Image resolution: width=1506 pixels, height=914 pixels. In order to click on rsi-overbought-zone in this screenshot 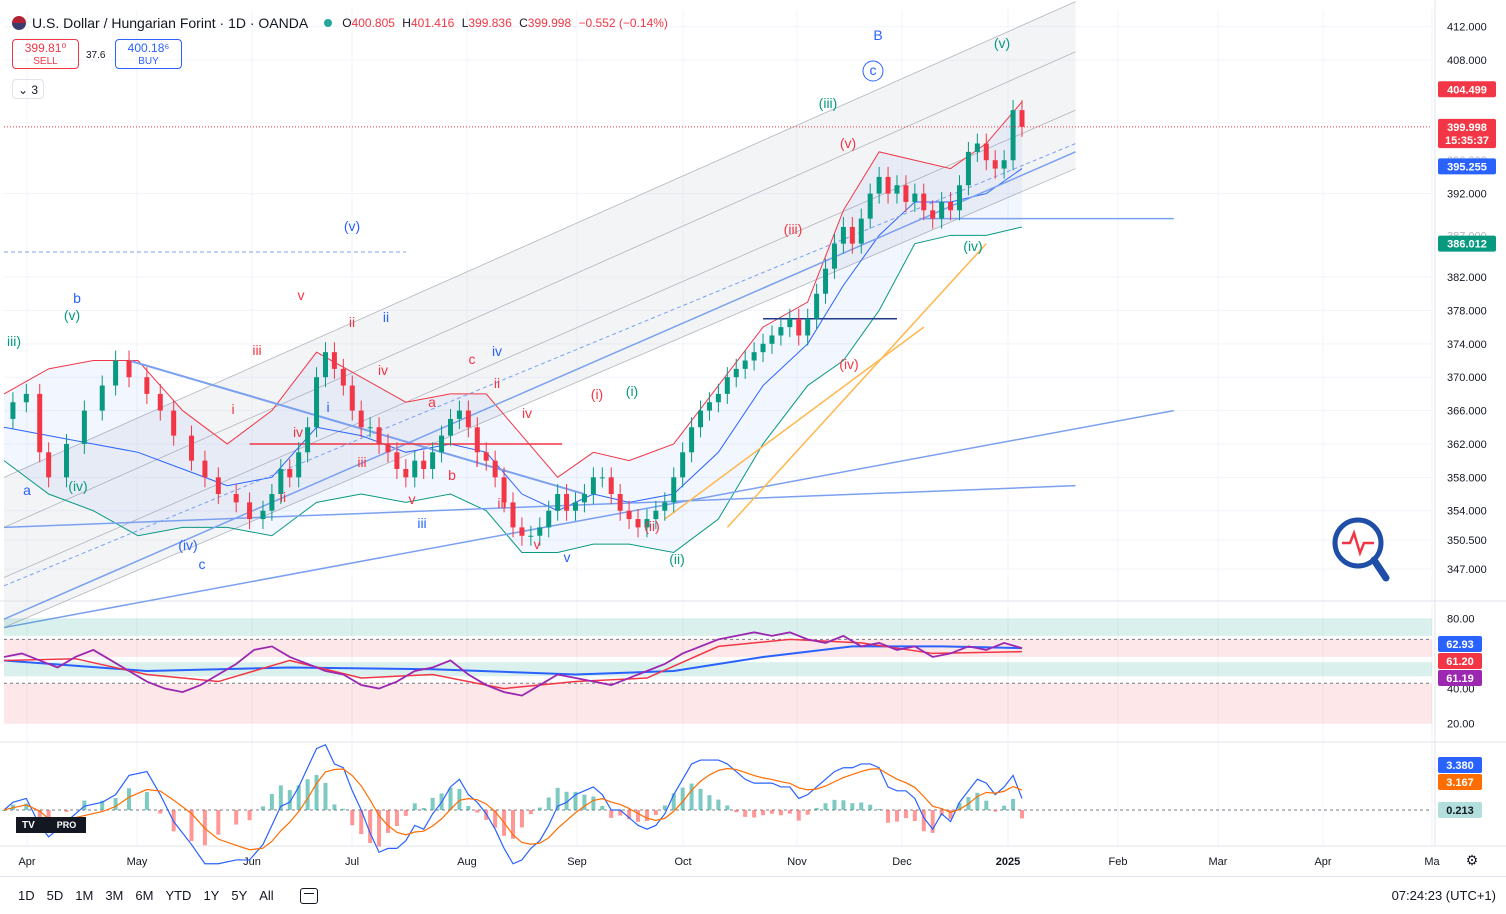, I will do `click(718, 627)`.